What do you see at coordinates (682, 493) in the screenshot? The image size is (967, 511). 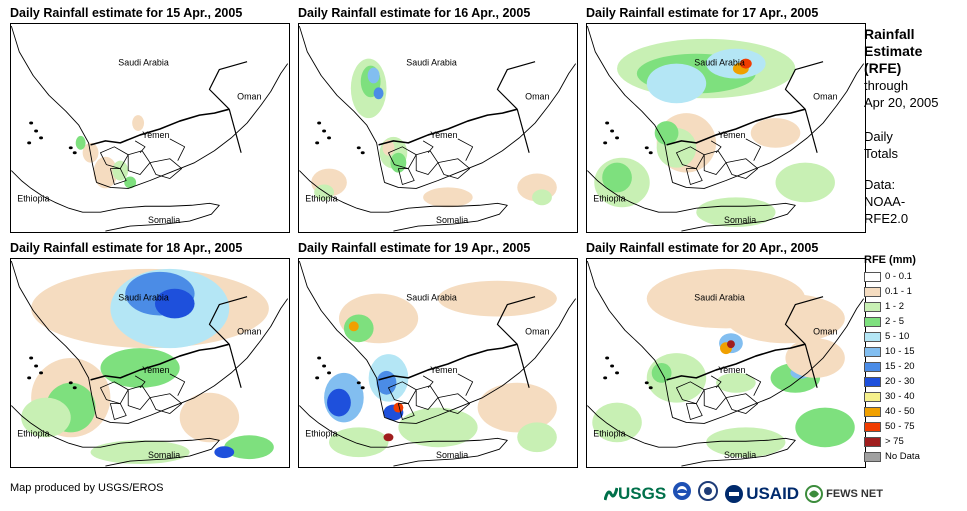 I see `noaa-logo-icon` at bounding box center [682, 493].